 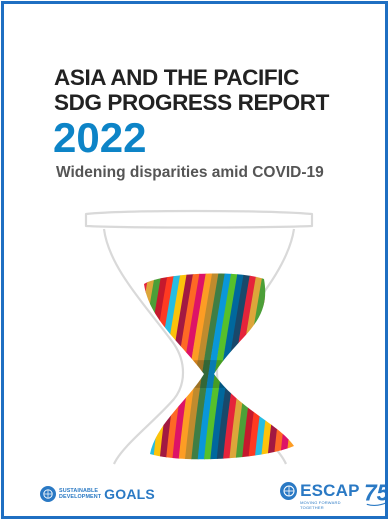 What do you see at coordinates (320, 505) in the screenshot?
I see `escap-tagline: MOVING FORWARD TOGETHER` at bounding box center [320, 505].